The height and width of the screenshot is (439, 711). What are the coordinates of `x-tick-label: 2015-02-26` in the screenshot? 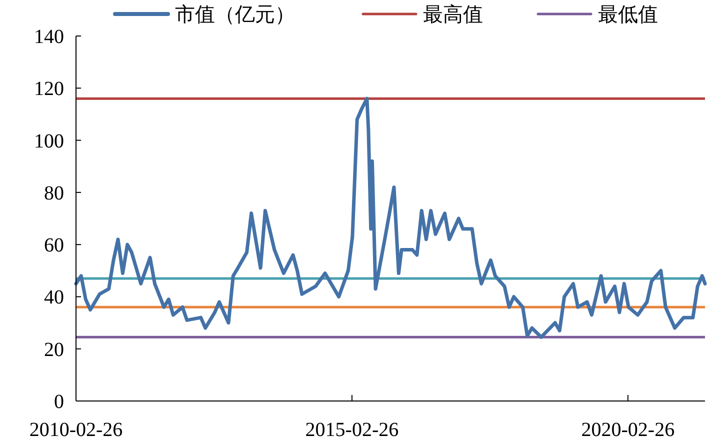 It's located at (352, 429).